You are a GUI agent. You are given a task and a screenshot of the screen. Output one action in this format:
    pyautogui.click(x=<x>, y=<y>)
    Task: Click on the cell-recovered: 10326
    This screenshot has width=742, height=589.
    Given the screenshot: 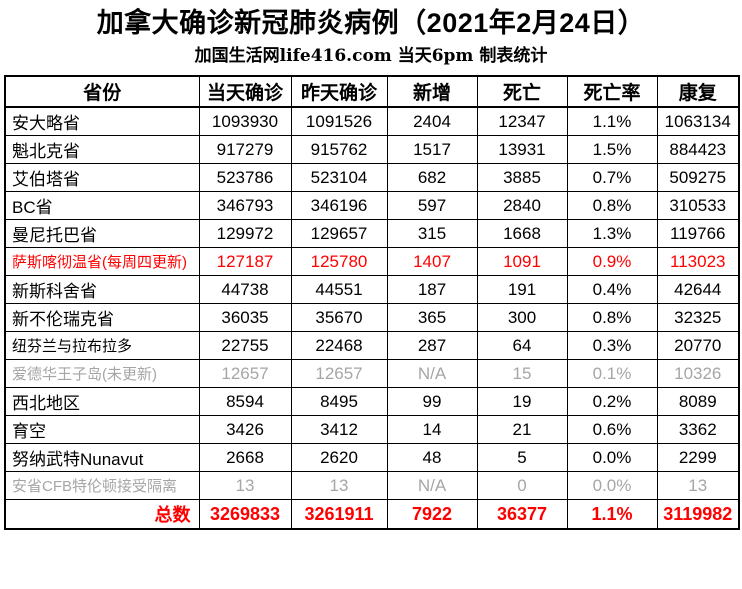 What is the action you would take?
    pyautogui.click(x=698, y=373)
    